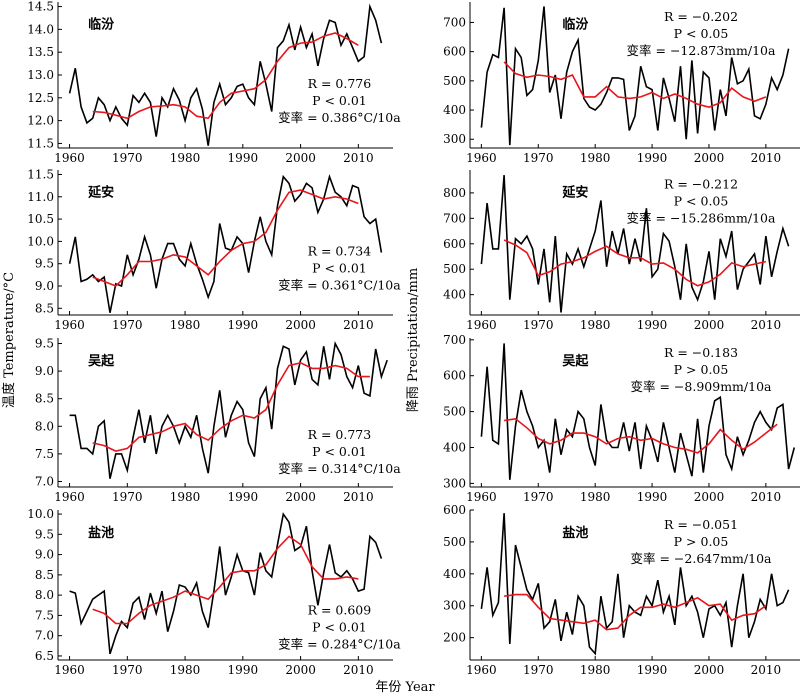 The width and height of the screenshot is (800, 697). Describe the element at coordinates (339, 117) in the screenshot. I see `stat-annotation: 变率 = 0.386°C/10a` at that location.